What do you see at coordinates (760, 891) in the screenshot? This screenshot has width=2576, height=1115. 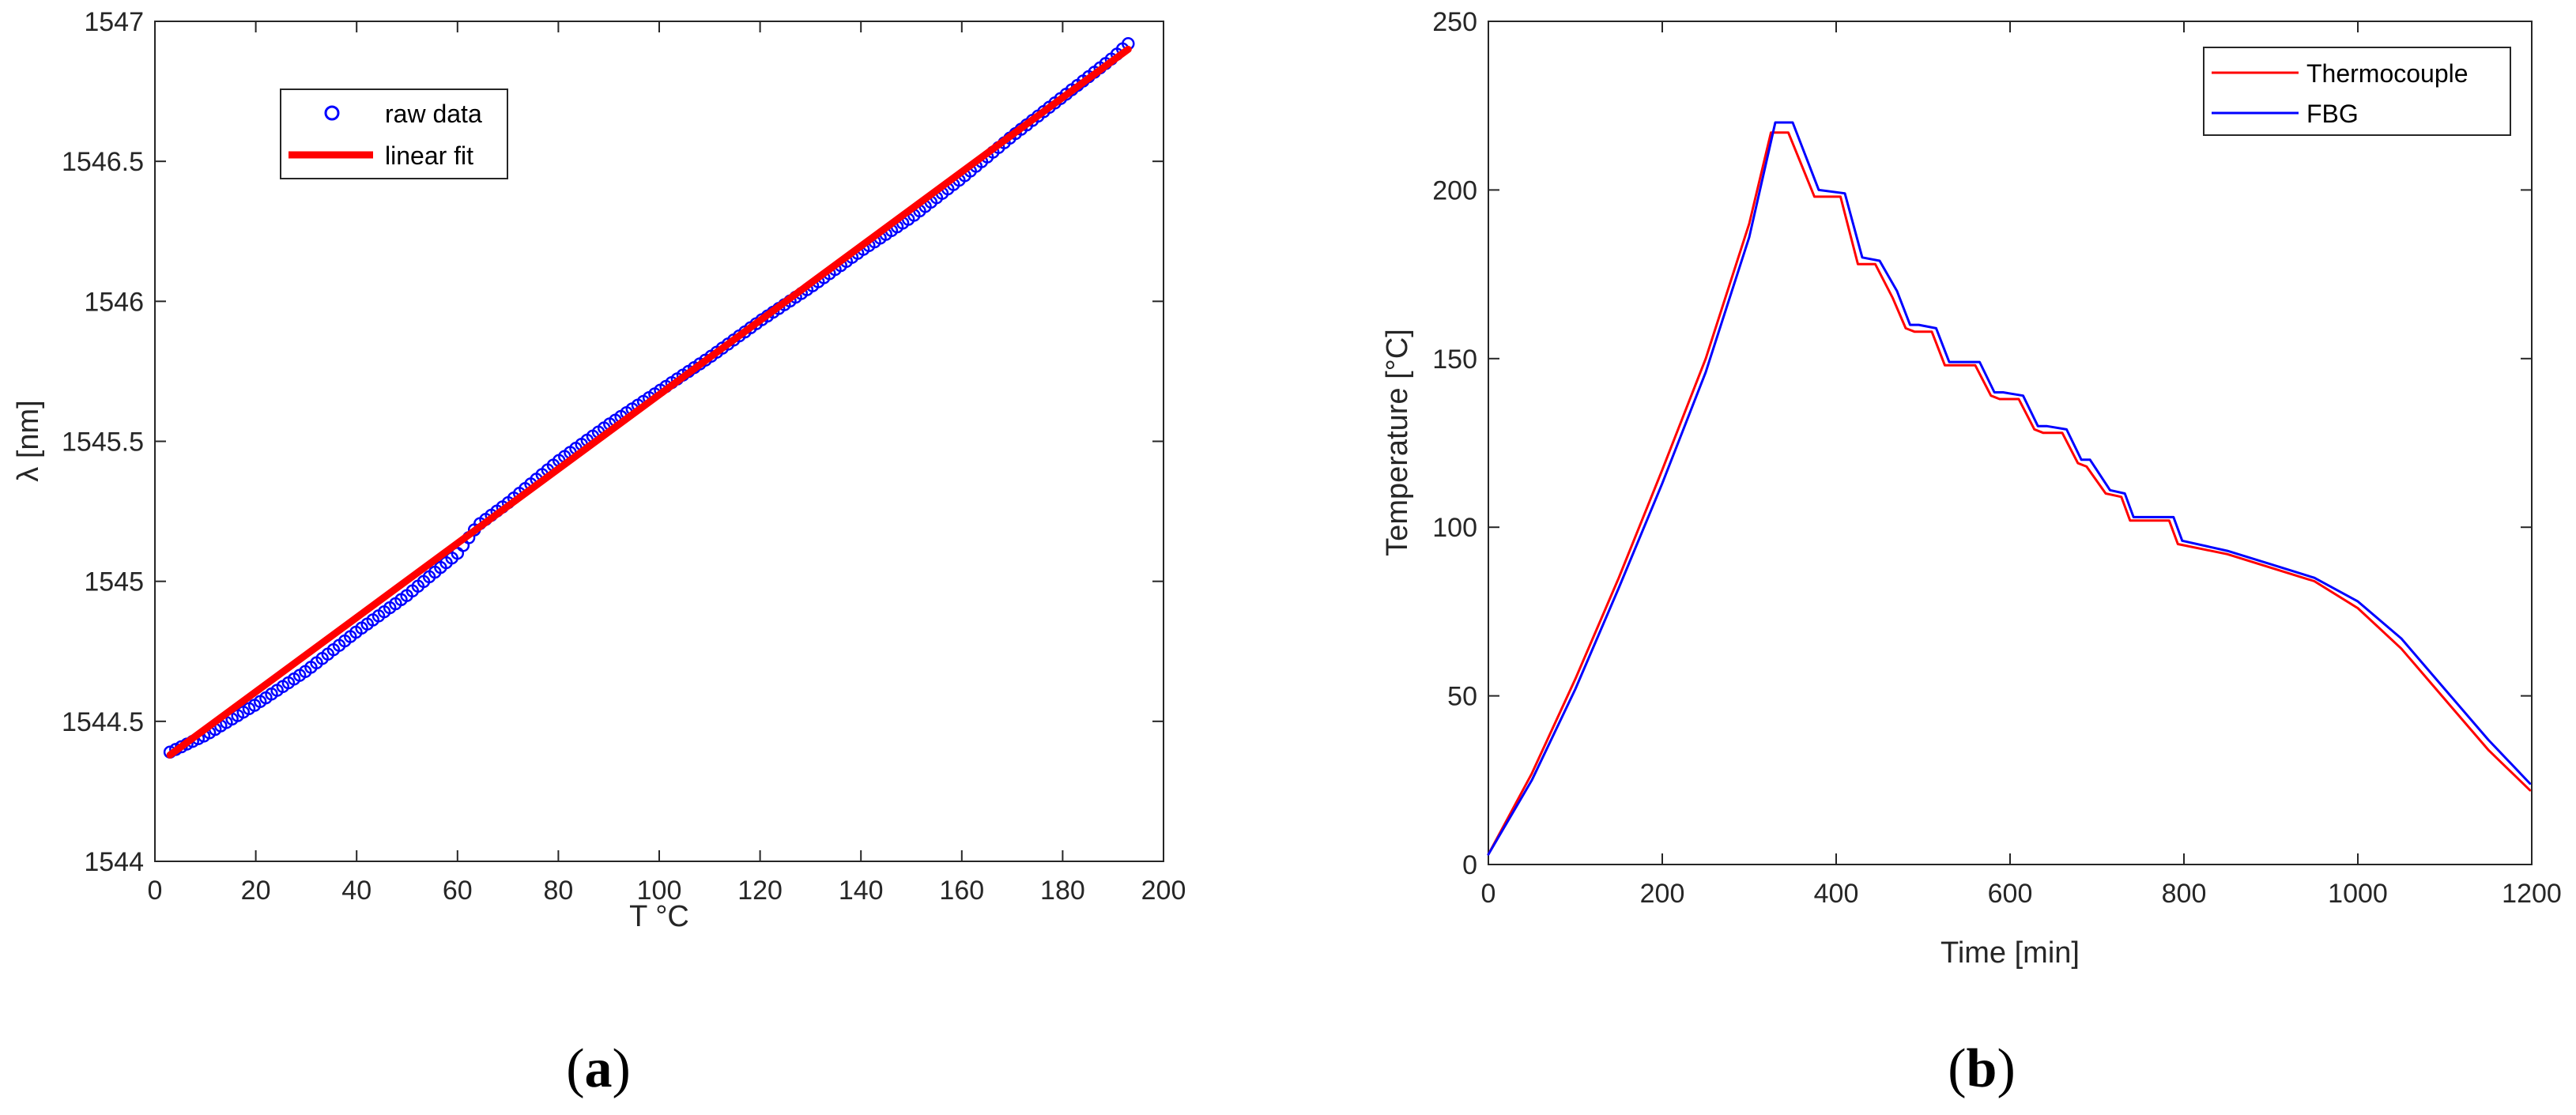 I see `x-tick-label: 120` at bounding box center [760, 891].